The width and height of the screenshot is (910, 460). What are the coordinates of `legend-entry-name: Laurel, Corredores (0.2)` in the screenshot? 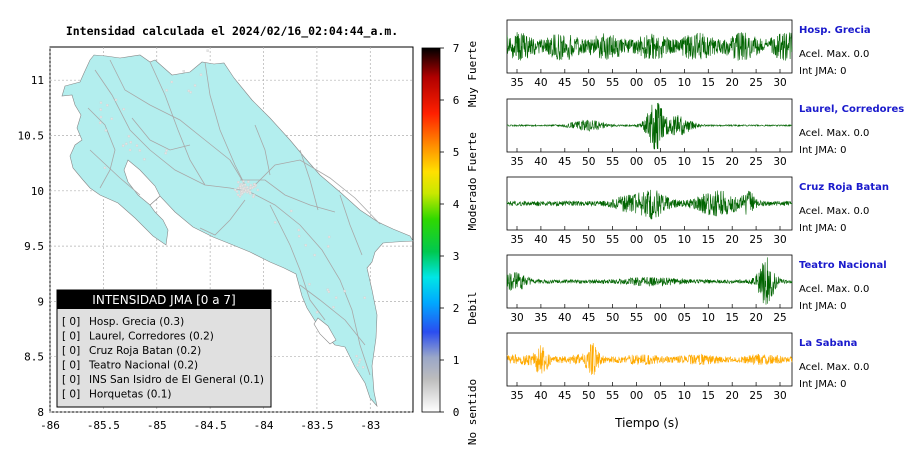 It's located at (151, 337).